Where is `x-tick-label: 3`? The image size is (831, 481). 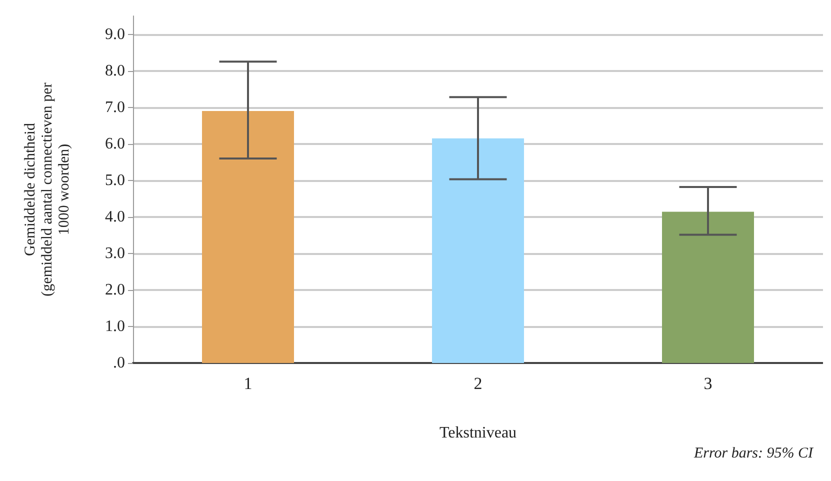
x-tick-label: 3 is located at coordinates (708, 383).